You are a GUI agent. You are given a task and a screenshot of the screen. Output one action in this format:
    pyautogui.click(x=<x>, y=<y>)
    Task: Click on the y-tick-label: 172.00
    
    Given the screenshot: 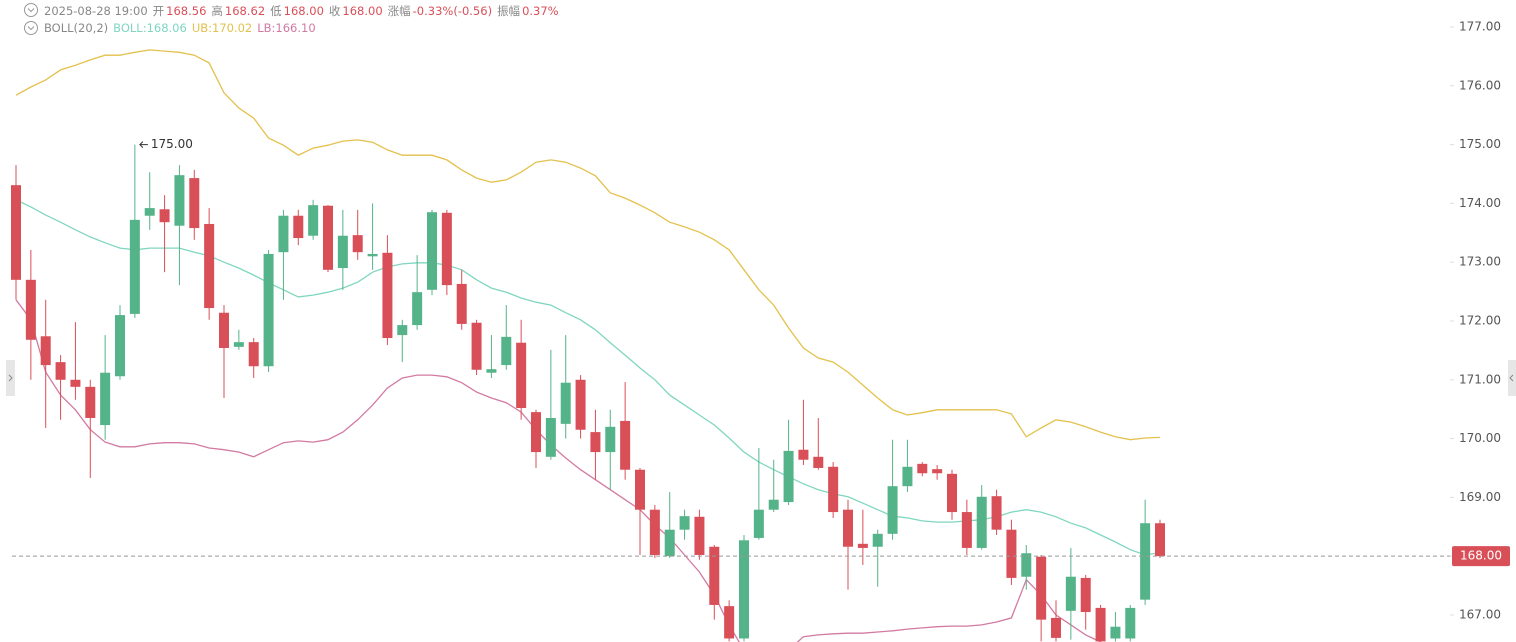 What is the action you would take?
    pyautogui.click(x=1480, y=320)
    